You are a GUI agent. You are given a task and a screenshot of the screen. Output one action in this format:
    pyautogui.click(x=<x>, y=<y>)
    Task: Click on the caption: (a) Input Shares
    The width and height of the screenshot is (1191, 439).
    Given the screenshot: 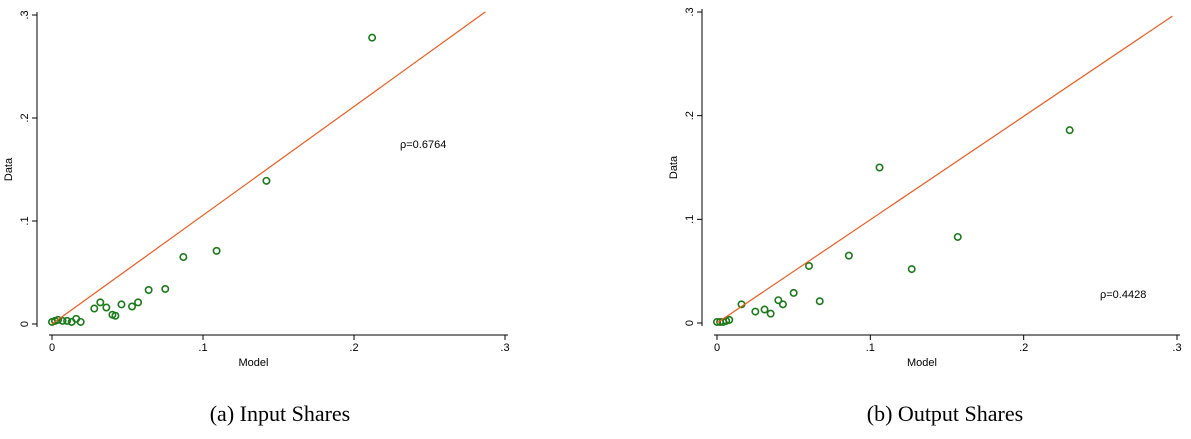 What is the action you would take?
    pyautogui.click(x=280, y=413)
    